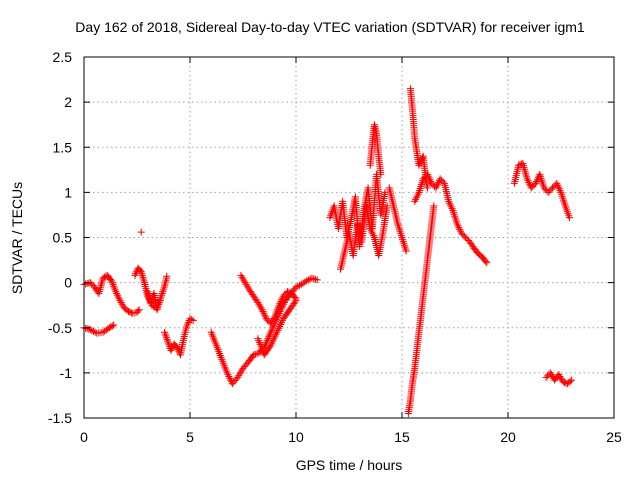 This screenshot has height=480, width=640. Describe the element at coordinates (68, 283) in the screenshot. I see `y-tick-label: 0` at that location.